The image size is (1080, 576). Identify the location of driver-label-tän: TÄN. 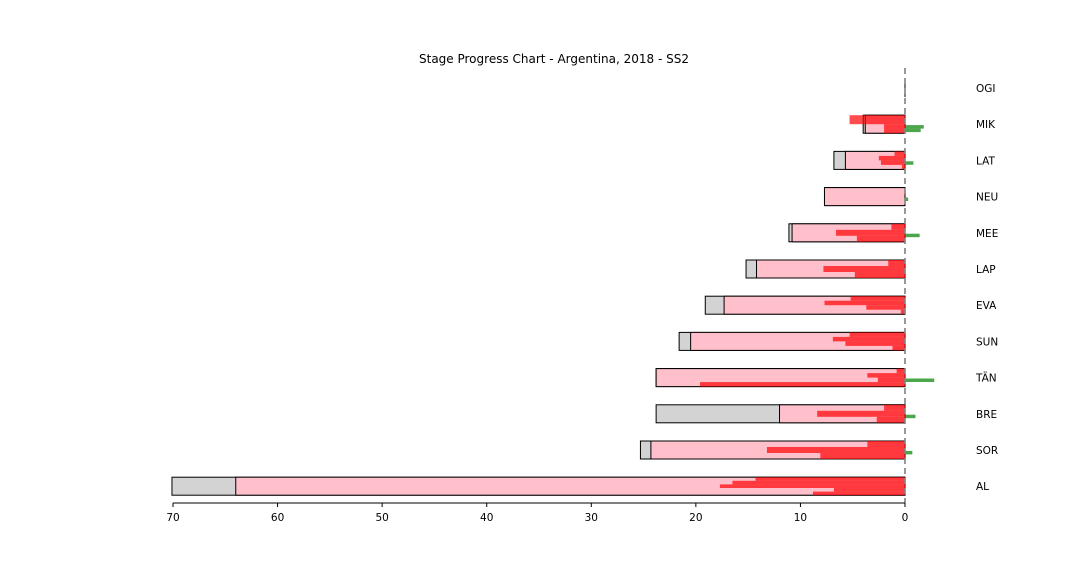
(986, 378).